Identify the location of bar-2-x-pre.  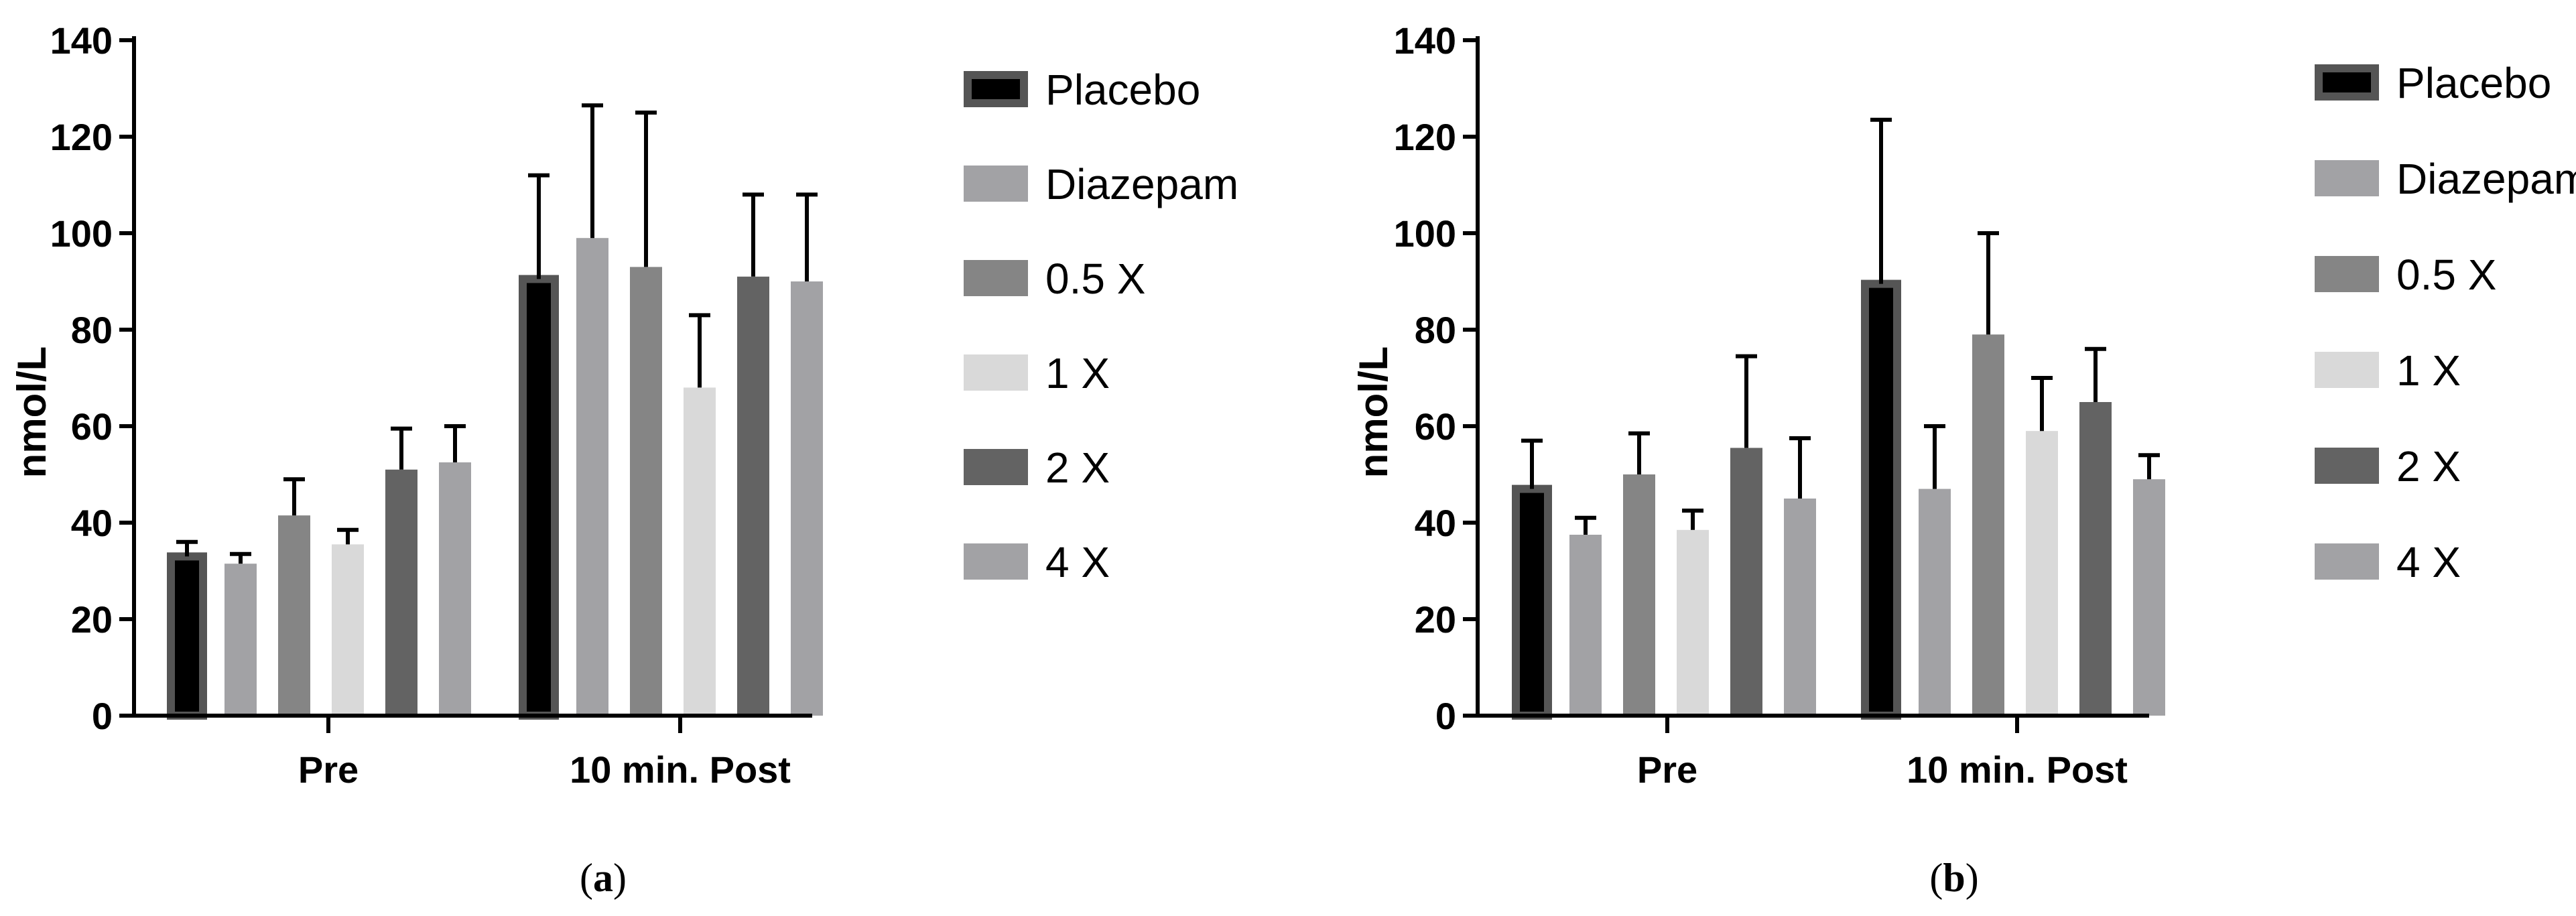
(1746, 582).